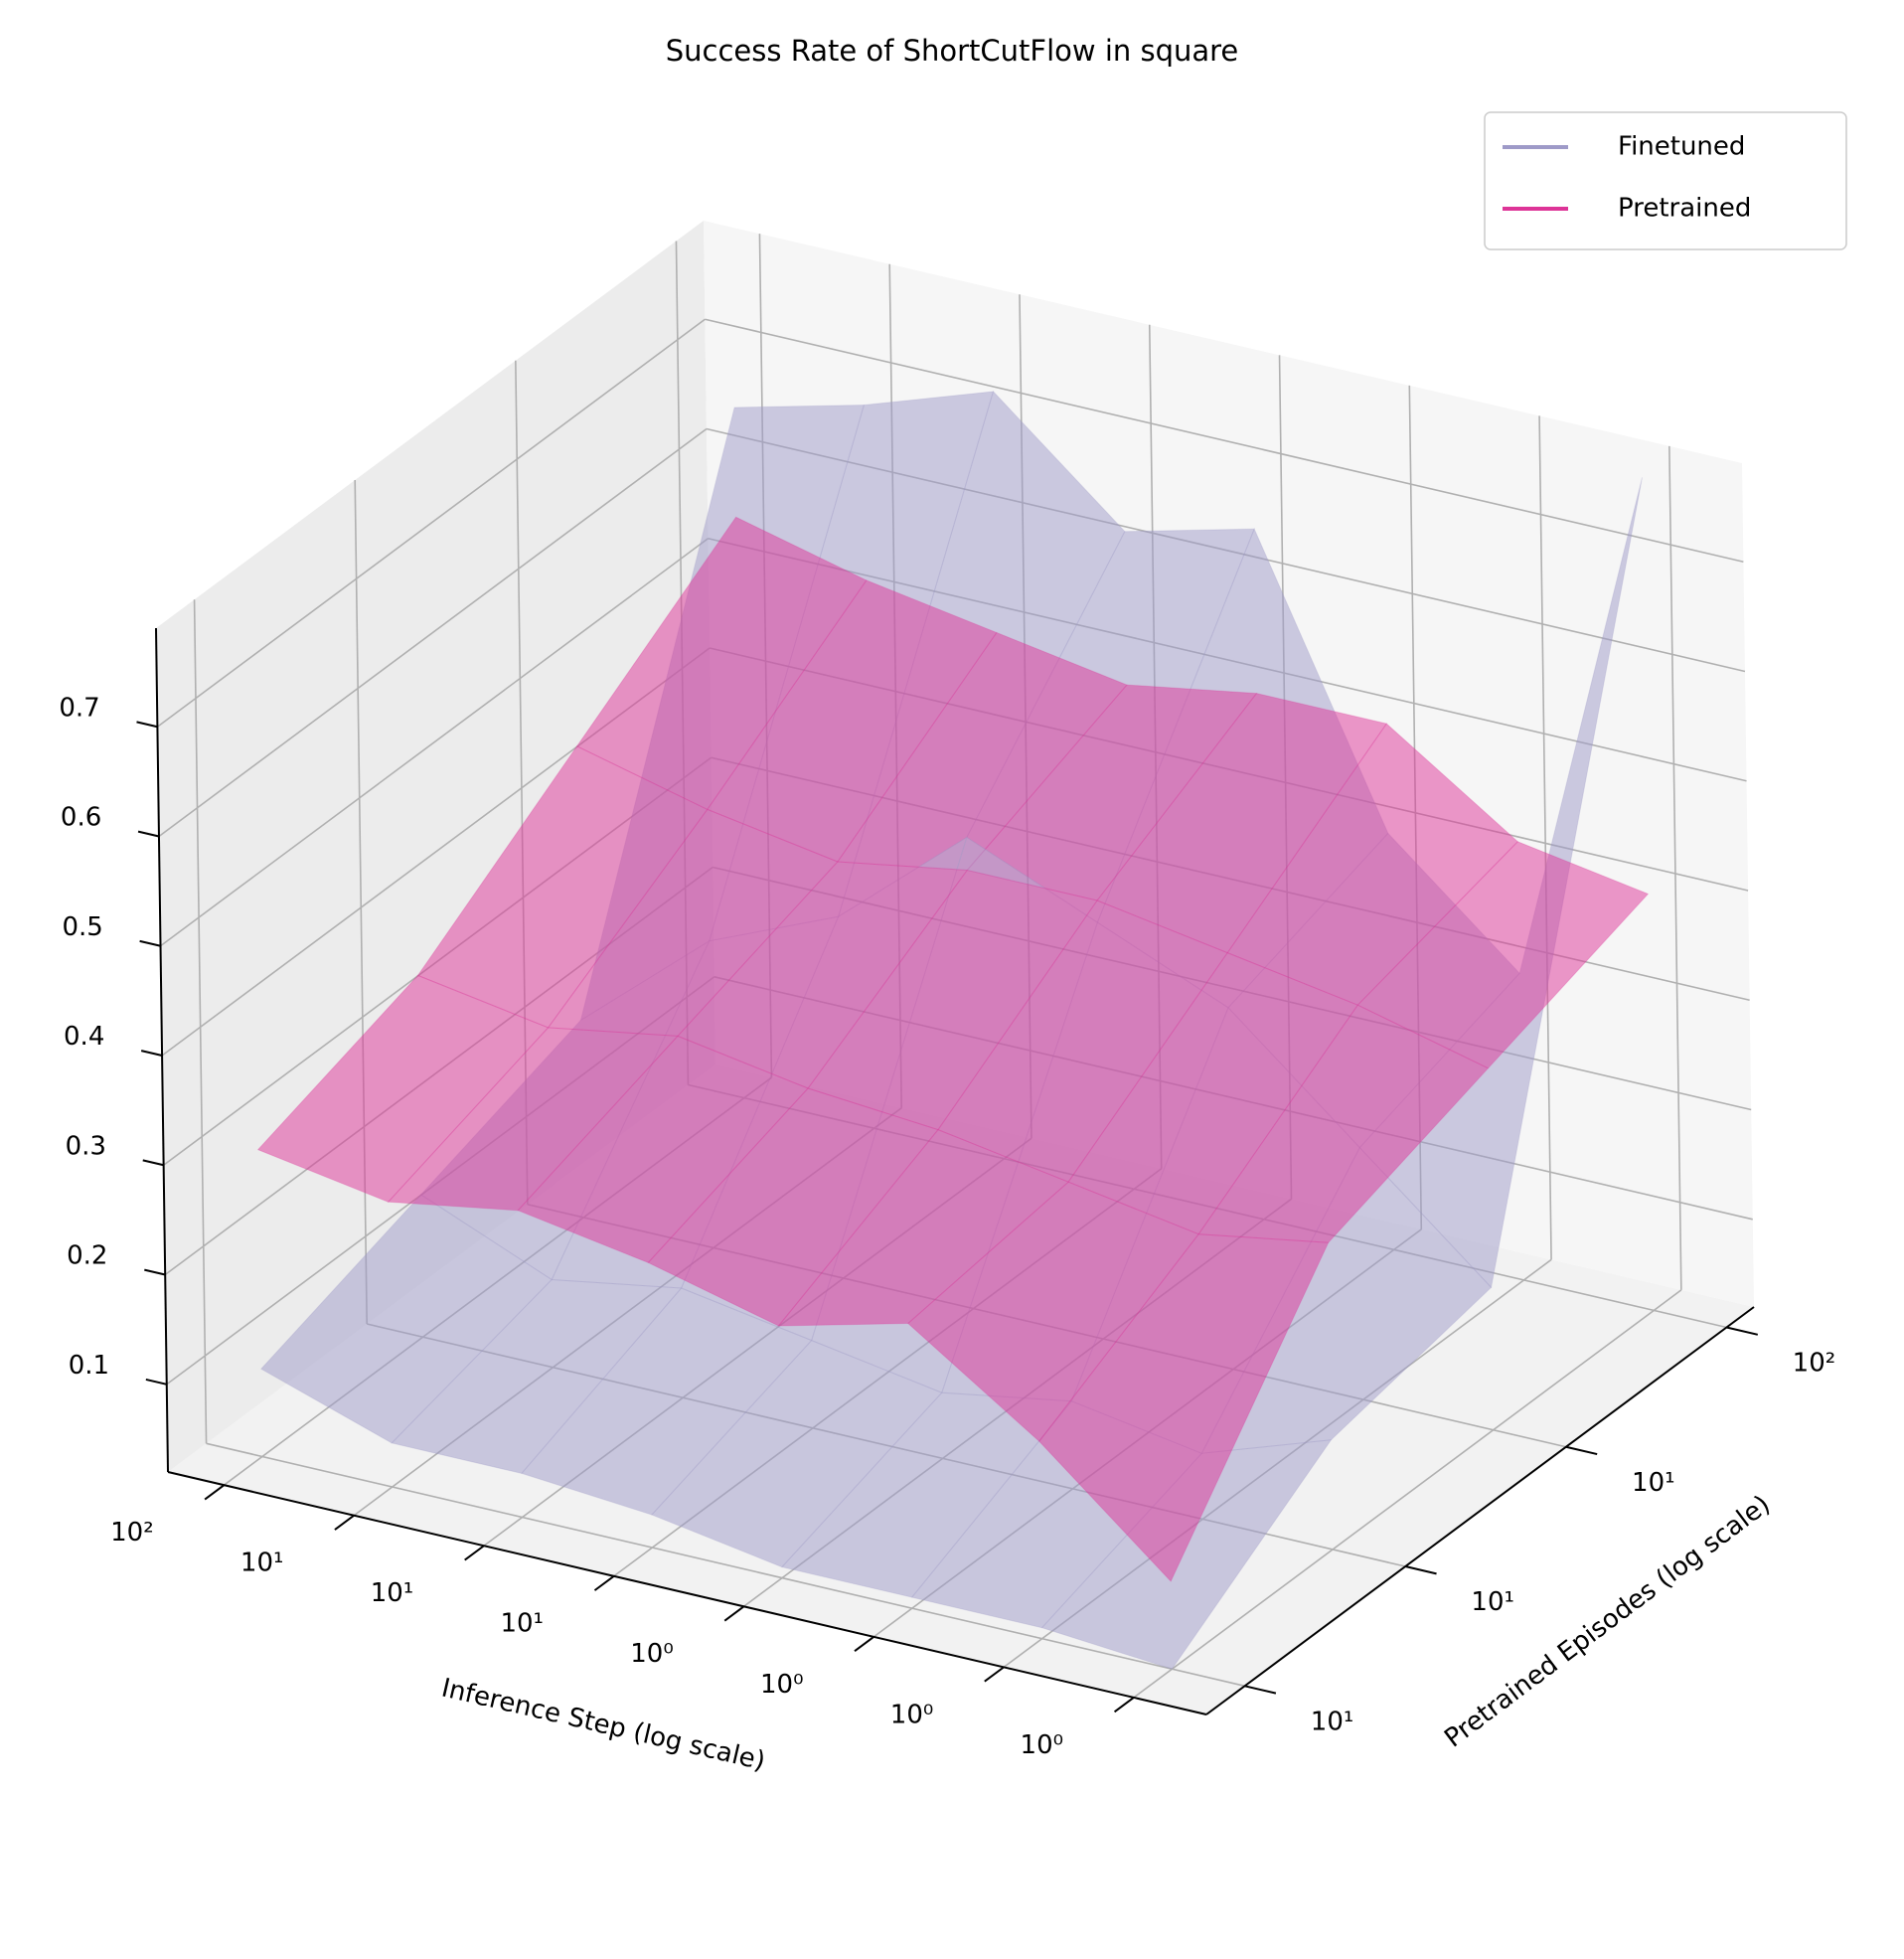  What do you see at coordinates (82, 927) in the screenshot?
I see `z-tick-label: 0.5` at bounding box center [82, 927].